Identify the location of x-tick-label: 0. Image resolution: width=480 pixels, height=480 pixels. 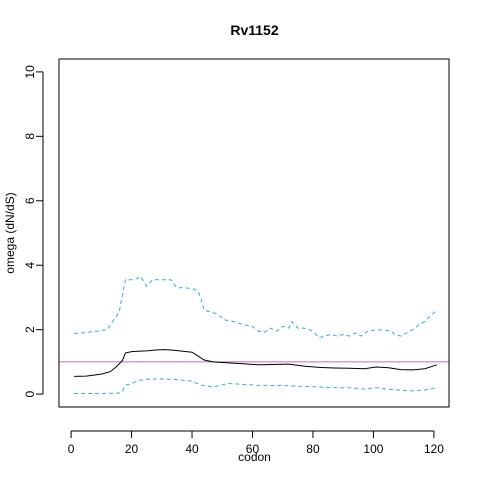
(71, 449).